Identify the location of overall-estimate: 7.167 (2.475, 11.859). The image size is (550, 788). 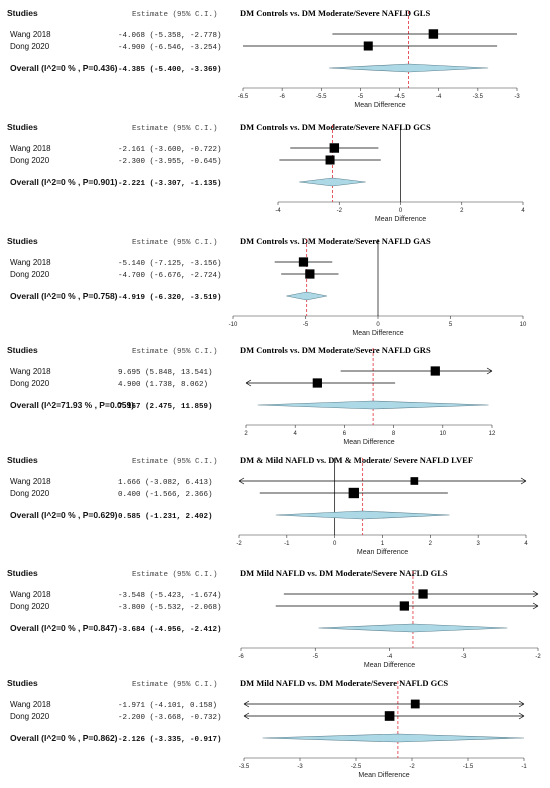
(165, 407).